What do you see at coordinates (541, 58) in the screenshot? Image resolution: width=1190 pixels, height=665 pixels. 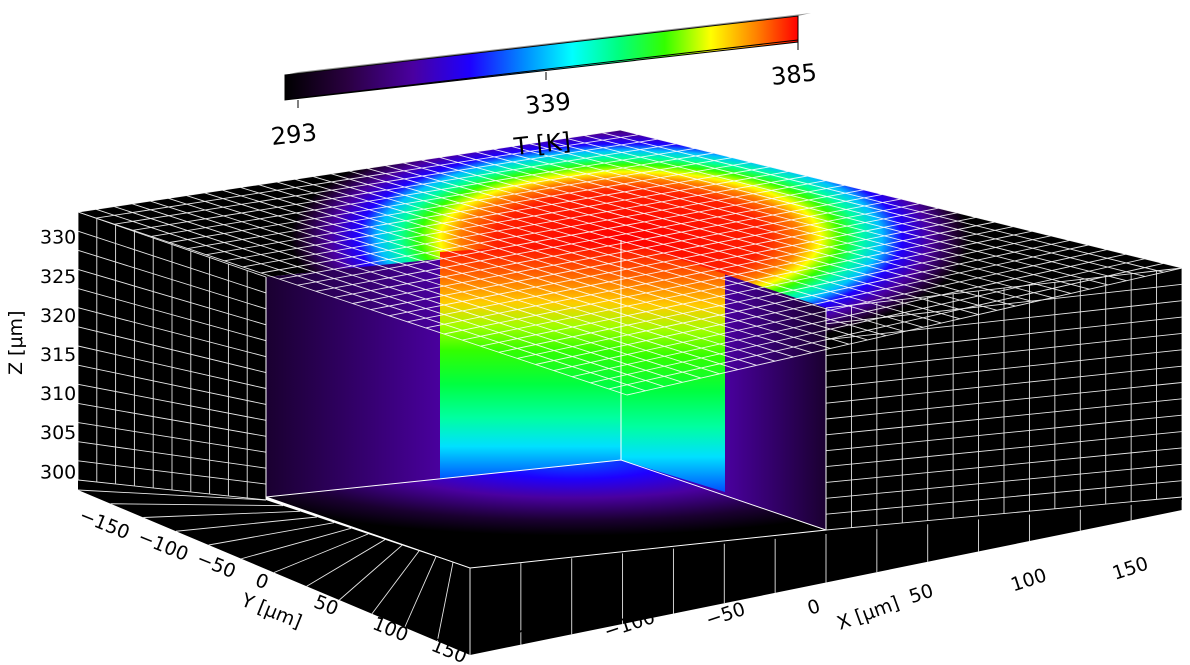 I see `colorbar-bar` at bounding box center [541, 58].